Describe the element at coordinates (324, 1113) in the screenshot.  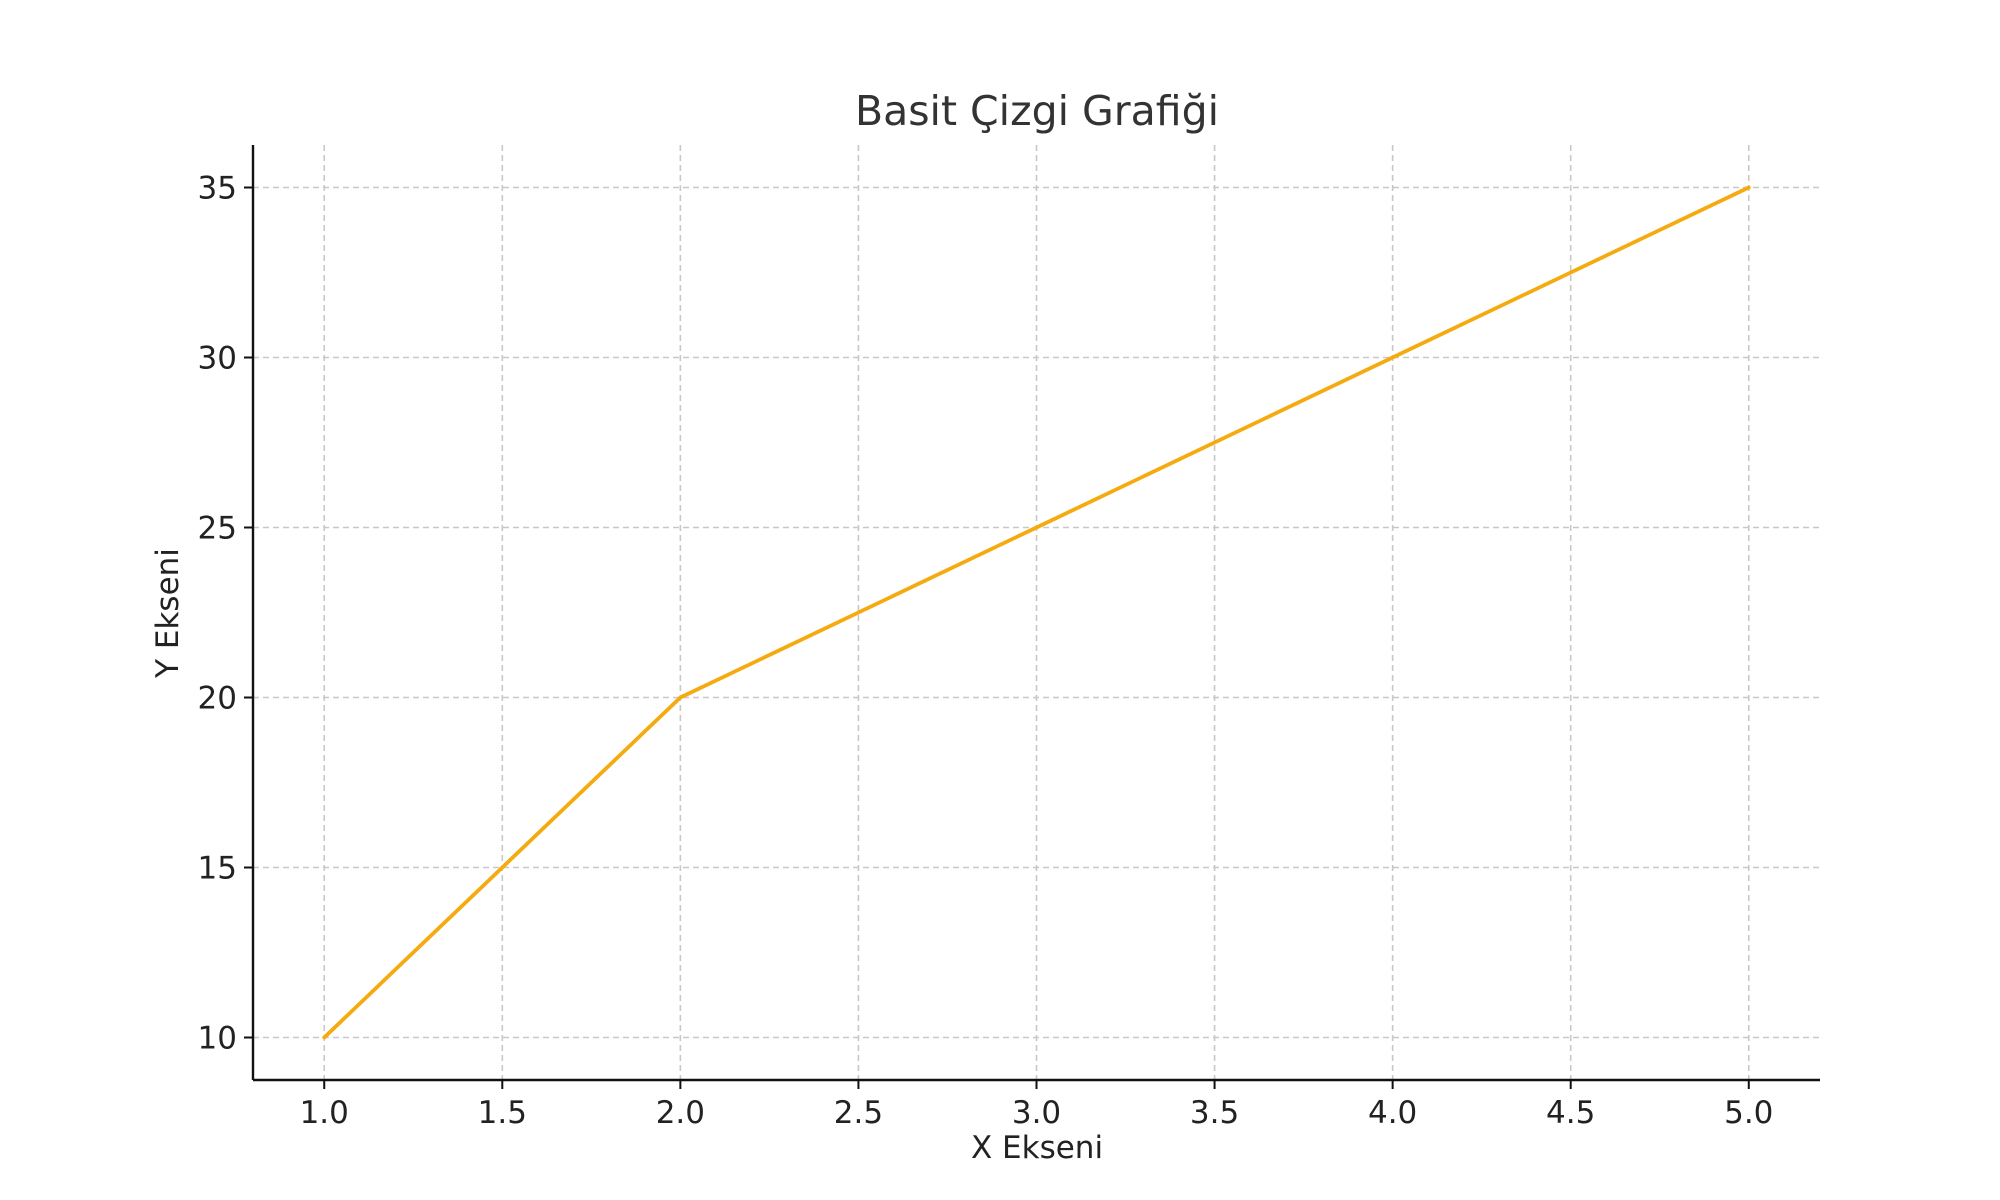
I see `x-tick-label-0: 1.0` at that location.